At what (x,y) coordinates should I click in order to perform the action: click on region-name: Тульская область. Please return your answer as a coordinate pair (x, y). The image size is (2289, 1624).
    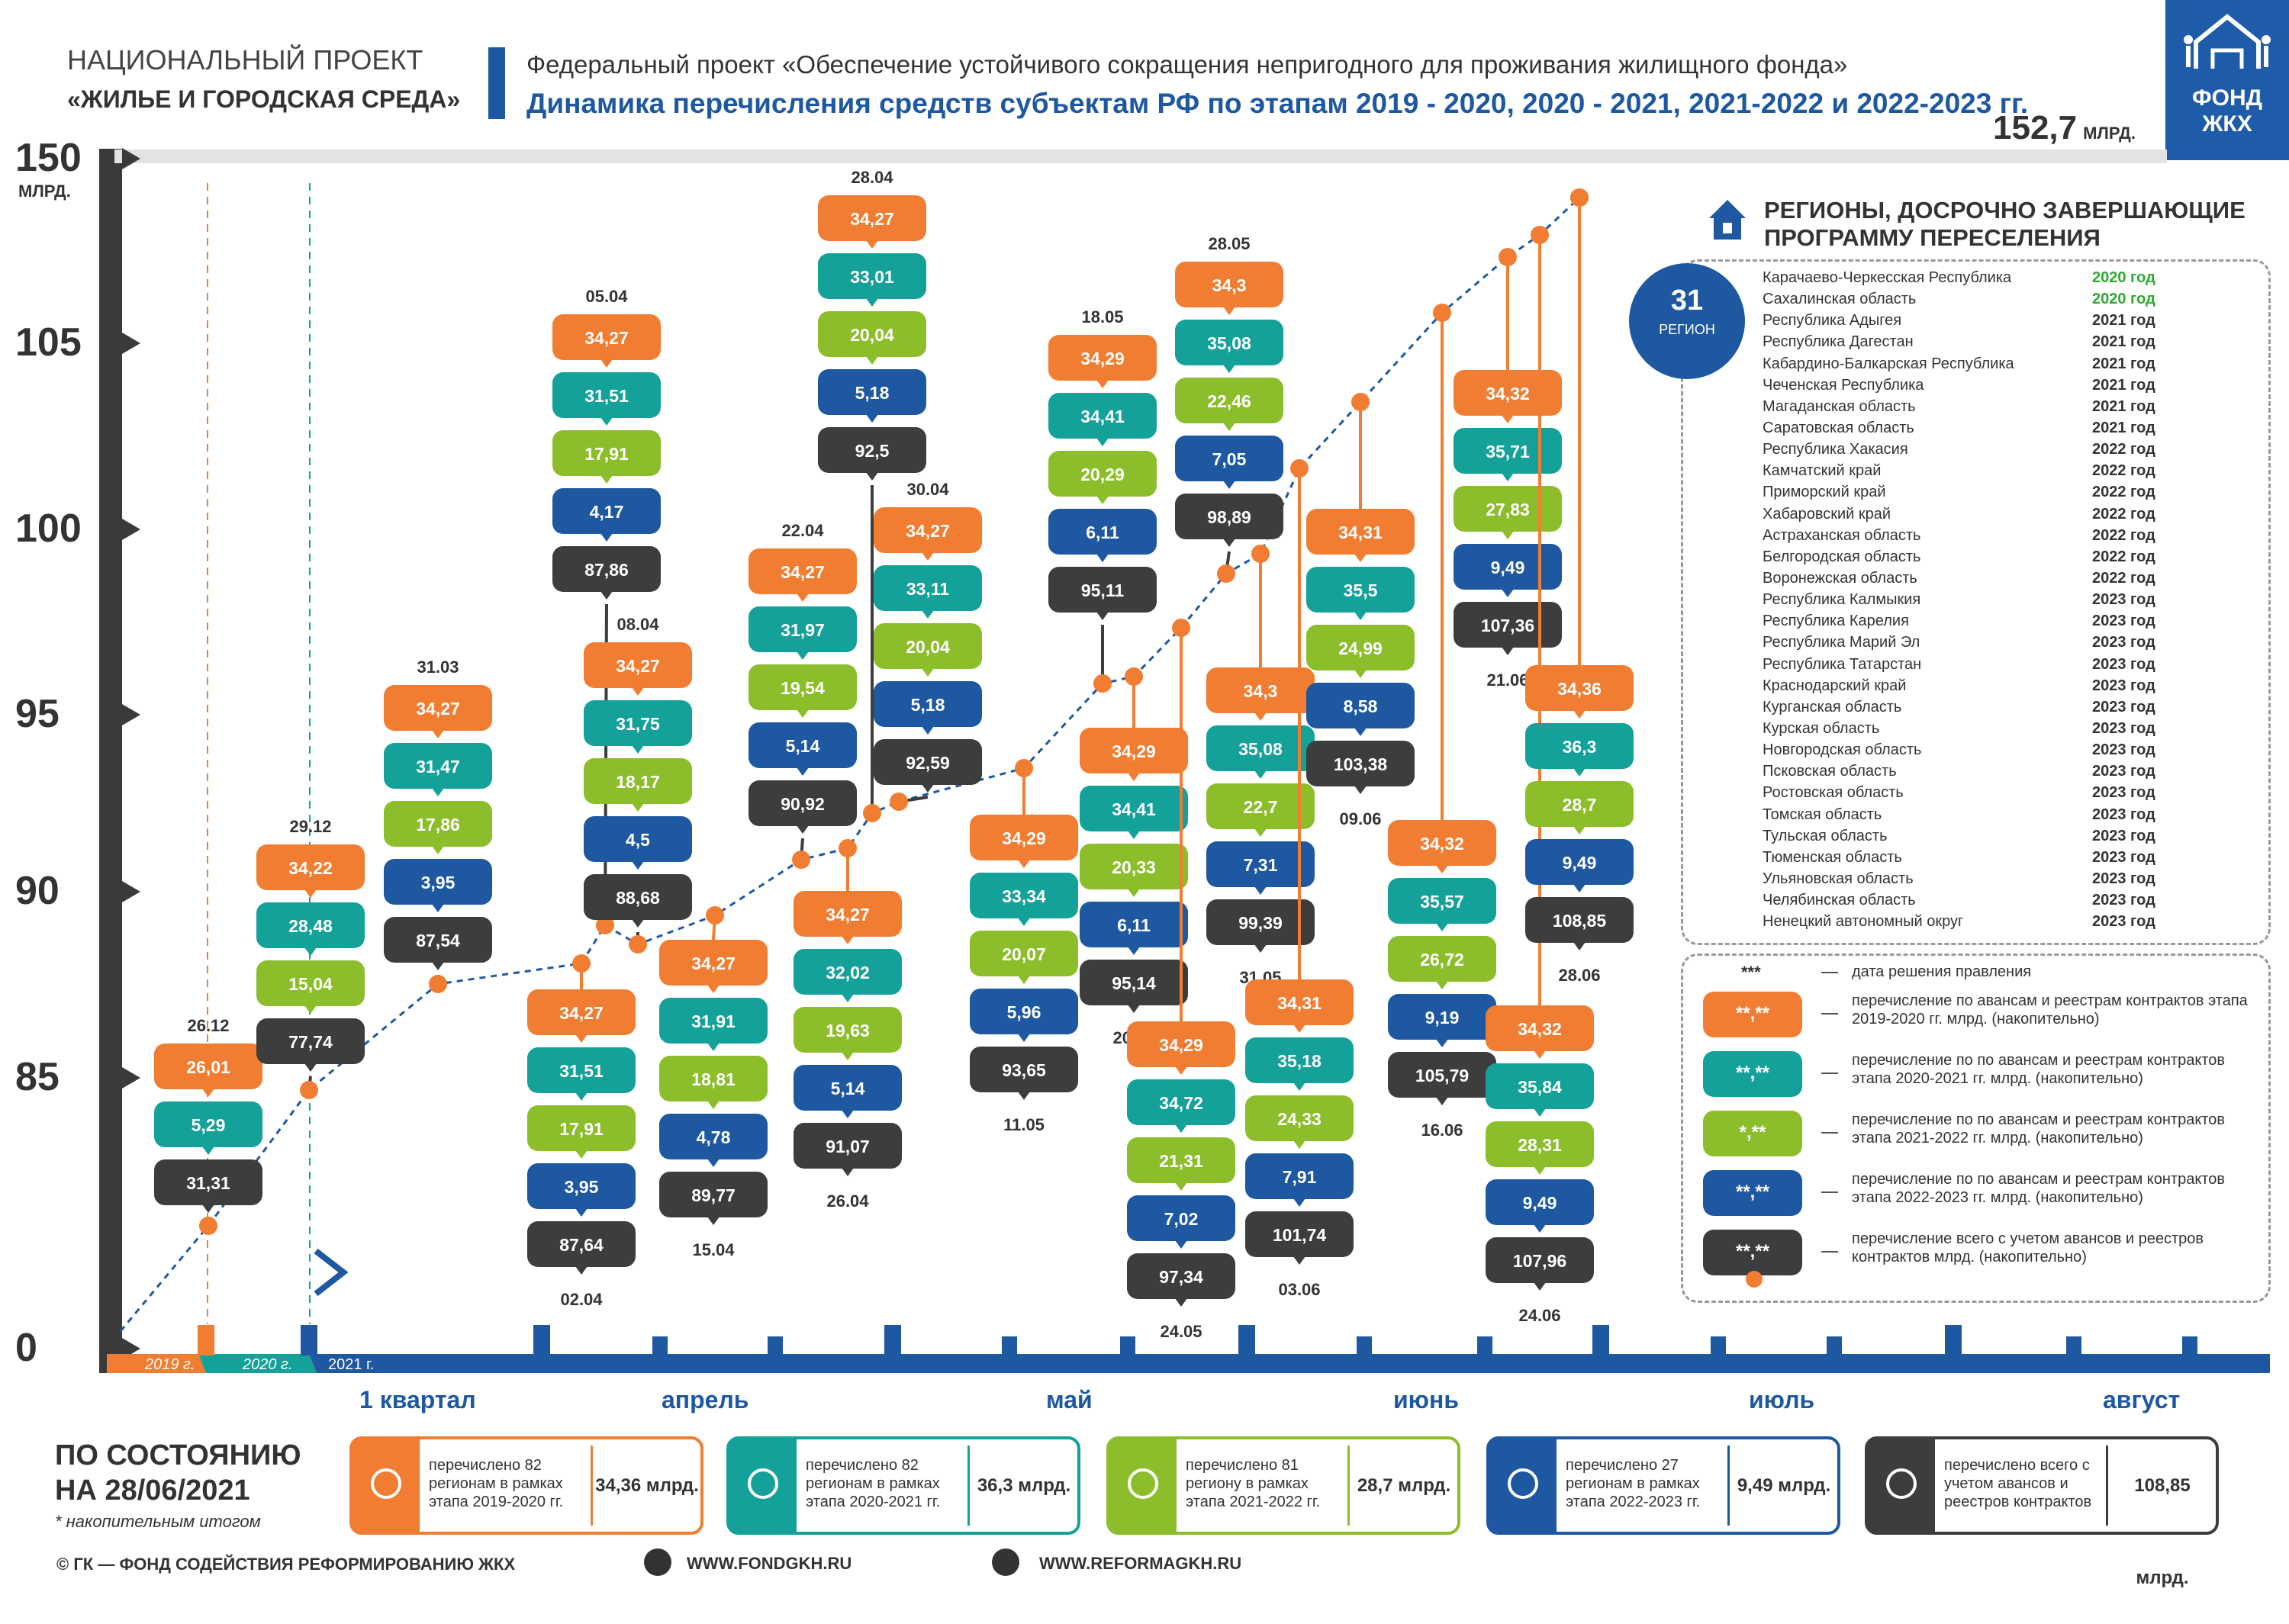
    Looking at the image, I should click on (1825, 835).